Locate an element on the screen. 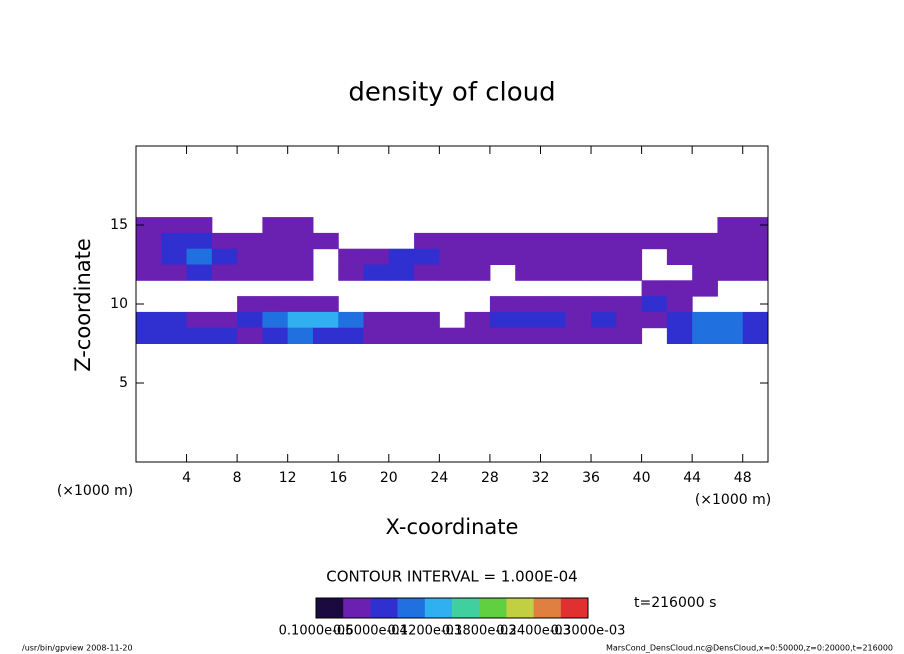  colorbar-label: 0.3000e-03 is located at coordinates (588, 631).